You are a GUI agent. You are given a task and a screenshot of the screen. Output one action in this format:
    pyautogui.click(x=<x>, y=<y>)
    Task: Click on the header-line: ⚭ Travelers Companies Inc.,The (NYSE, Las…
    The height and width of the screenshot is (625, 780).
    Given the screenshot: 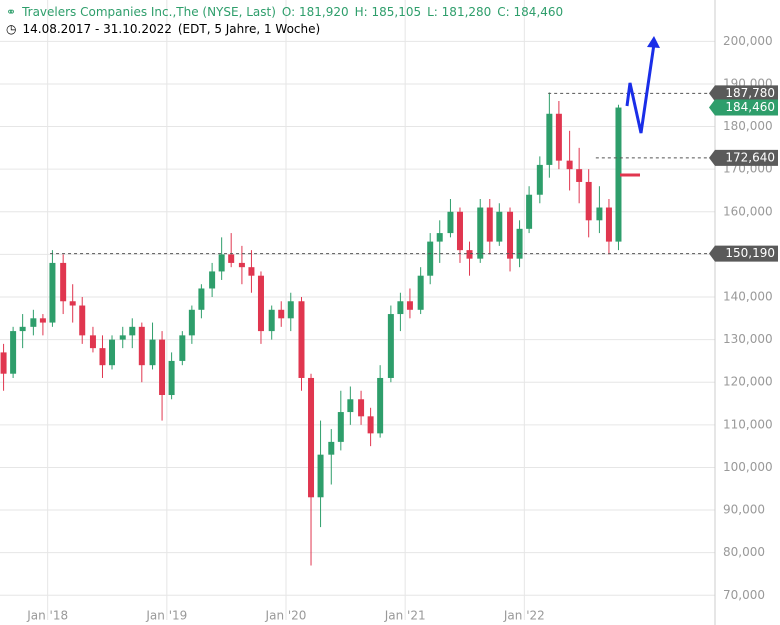 What is the action you would take?
    pyautogui.click(x=287, y=12)
    